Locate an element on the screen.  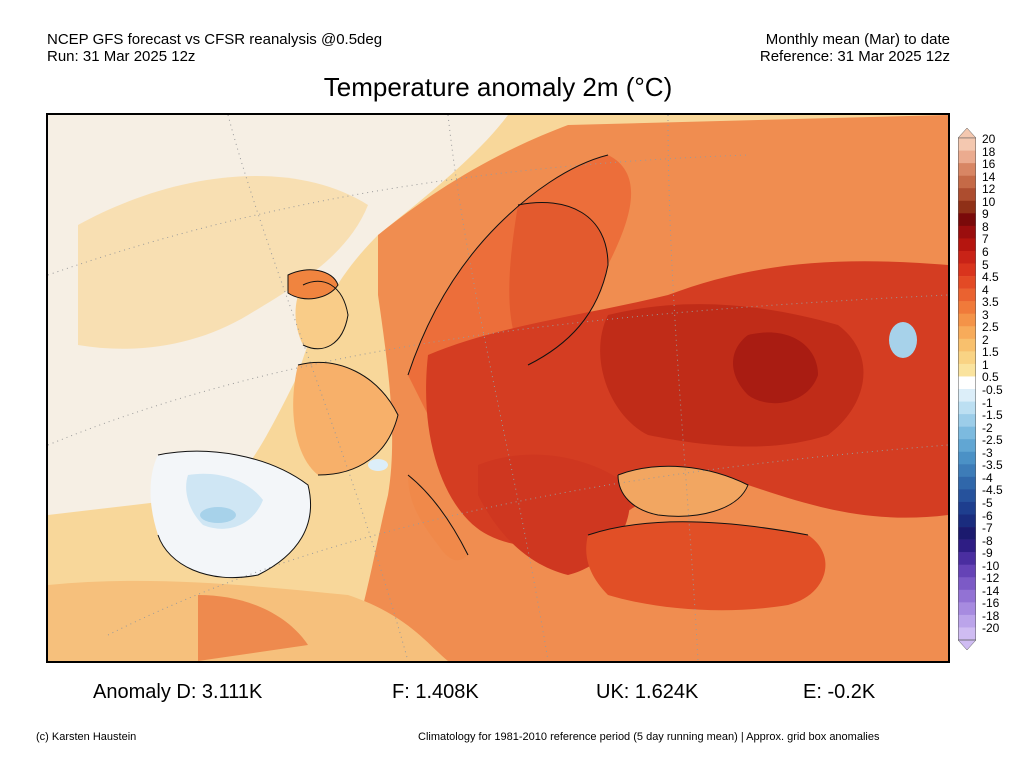
colorbar-label: 20 is located at coordinates (989, 139).